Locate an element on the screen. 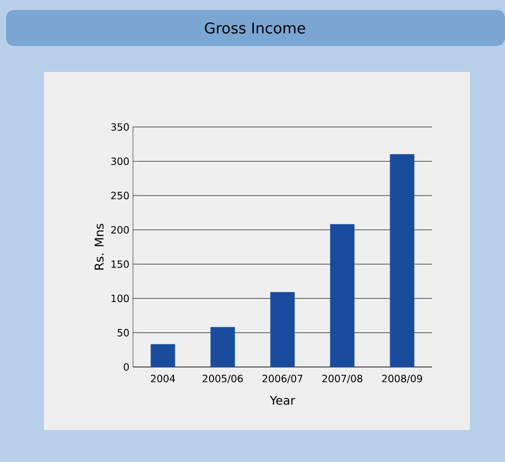 This screenshot has height=462, width=505. x-axis-title: Year is located at coordinates (283, 400).